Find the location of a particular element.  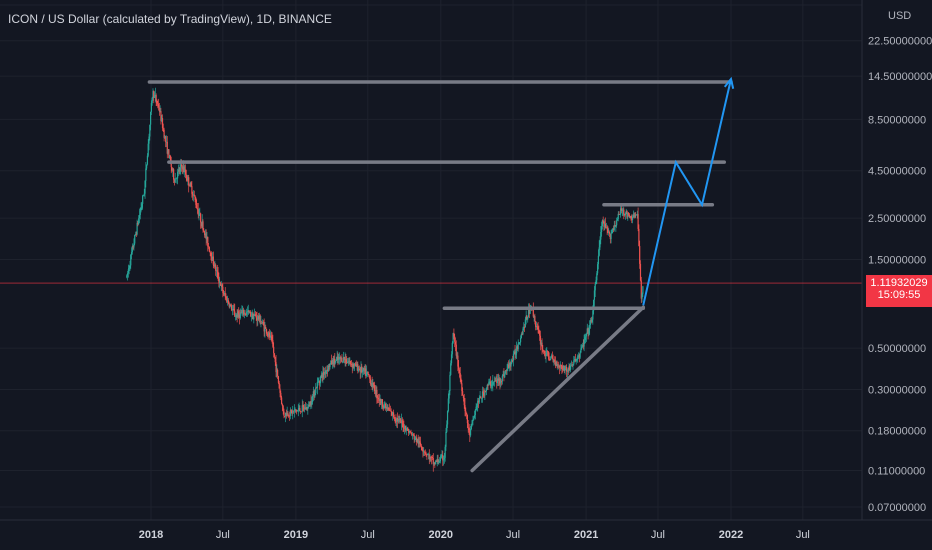

x-tick-label: 2020 is located at coordinates (441, 535).